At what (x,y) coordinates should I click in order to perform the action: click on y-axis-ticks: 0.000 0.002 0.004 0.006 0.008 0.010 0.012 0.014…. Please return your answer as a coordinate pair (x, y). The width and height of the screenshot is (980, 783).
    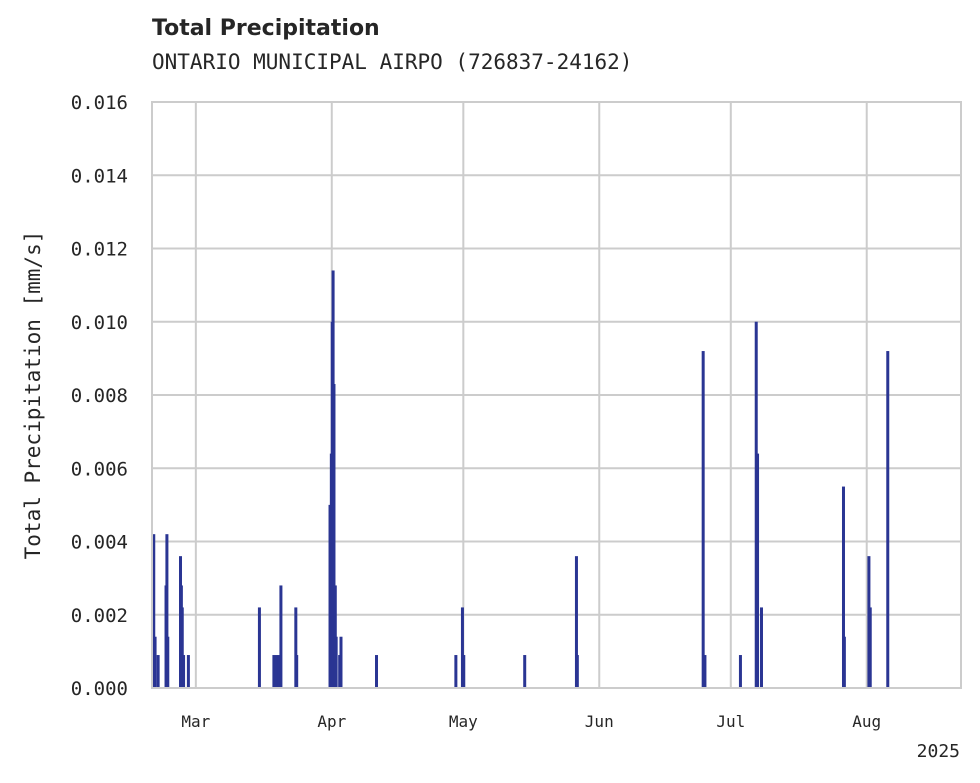
    Looking at the image, I should click on (99, 396).